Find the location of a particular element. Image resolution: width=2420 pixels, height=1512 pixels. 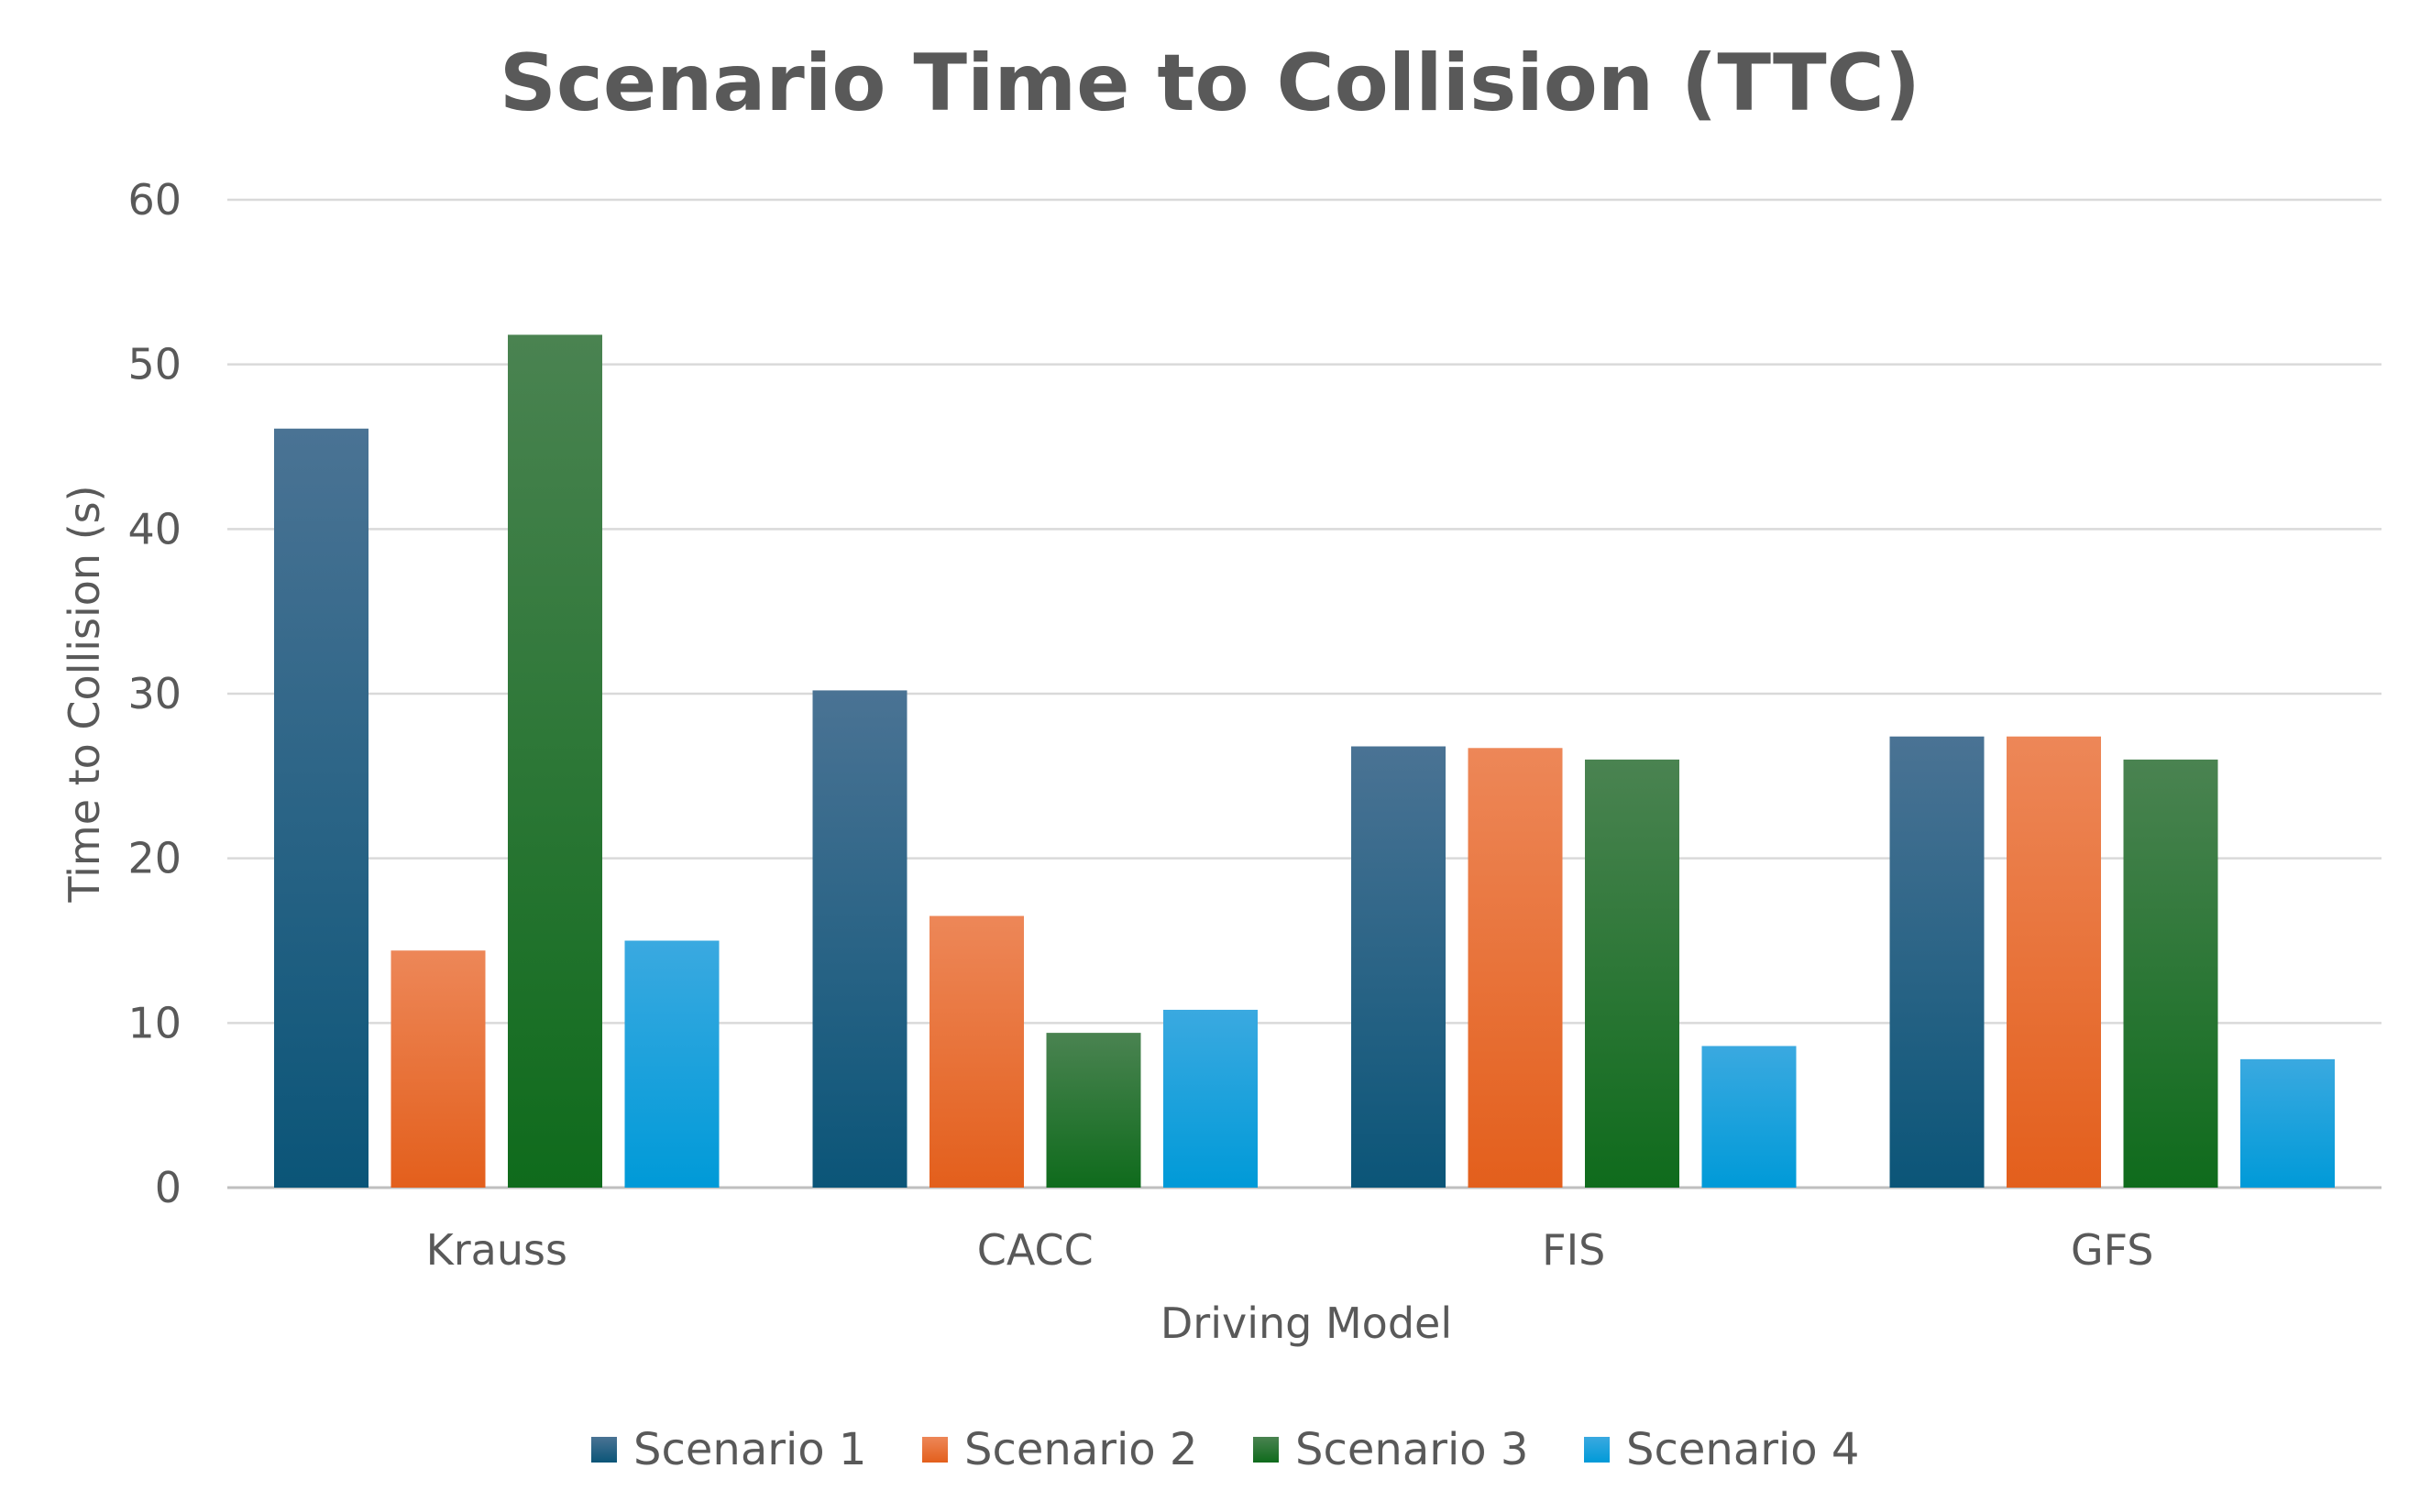

y-tick-label: 10 is located at coordinates (154, 1022).